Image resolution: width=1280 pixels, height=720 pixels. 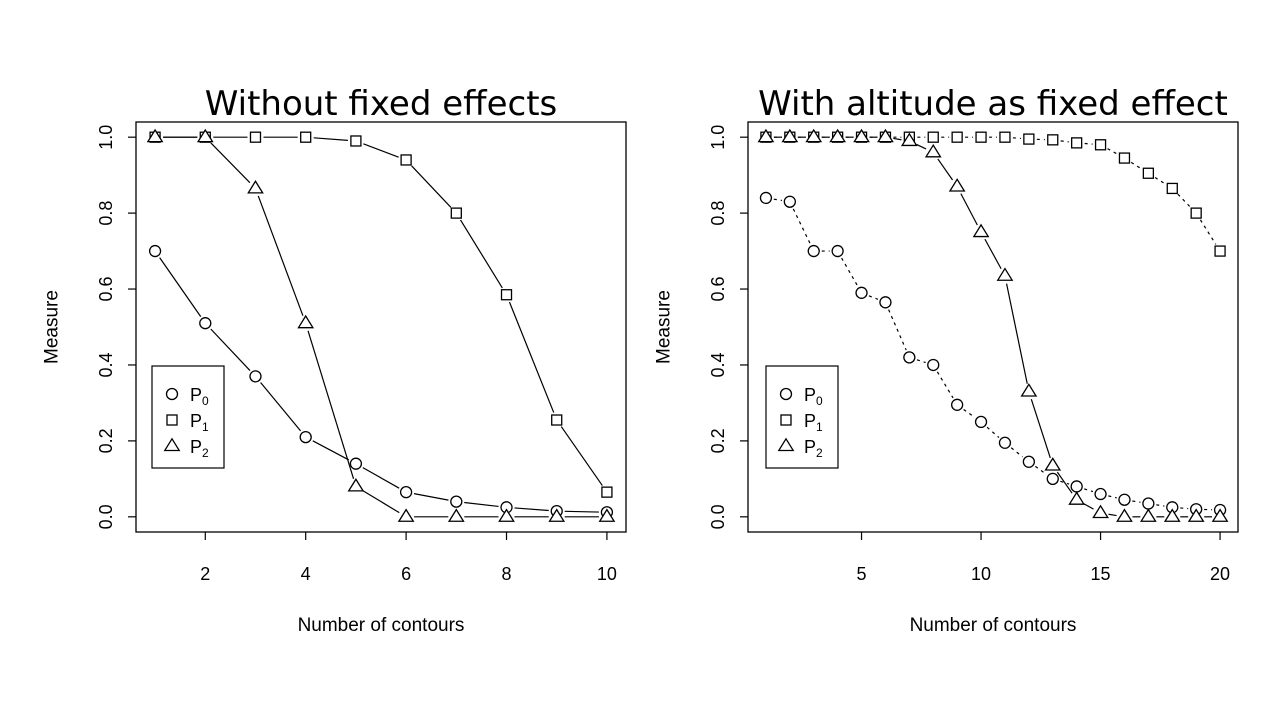 I want to click on y-tick-label: 0.8, so click(x=106, y=213).